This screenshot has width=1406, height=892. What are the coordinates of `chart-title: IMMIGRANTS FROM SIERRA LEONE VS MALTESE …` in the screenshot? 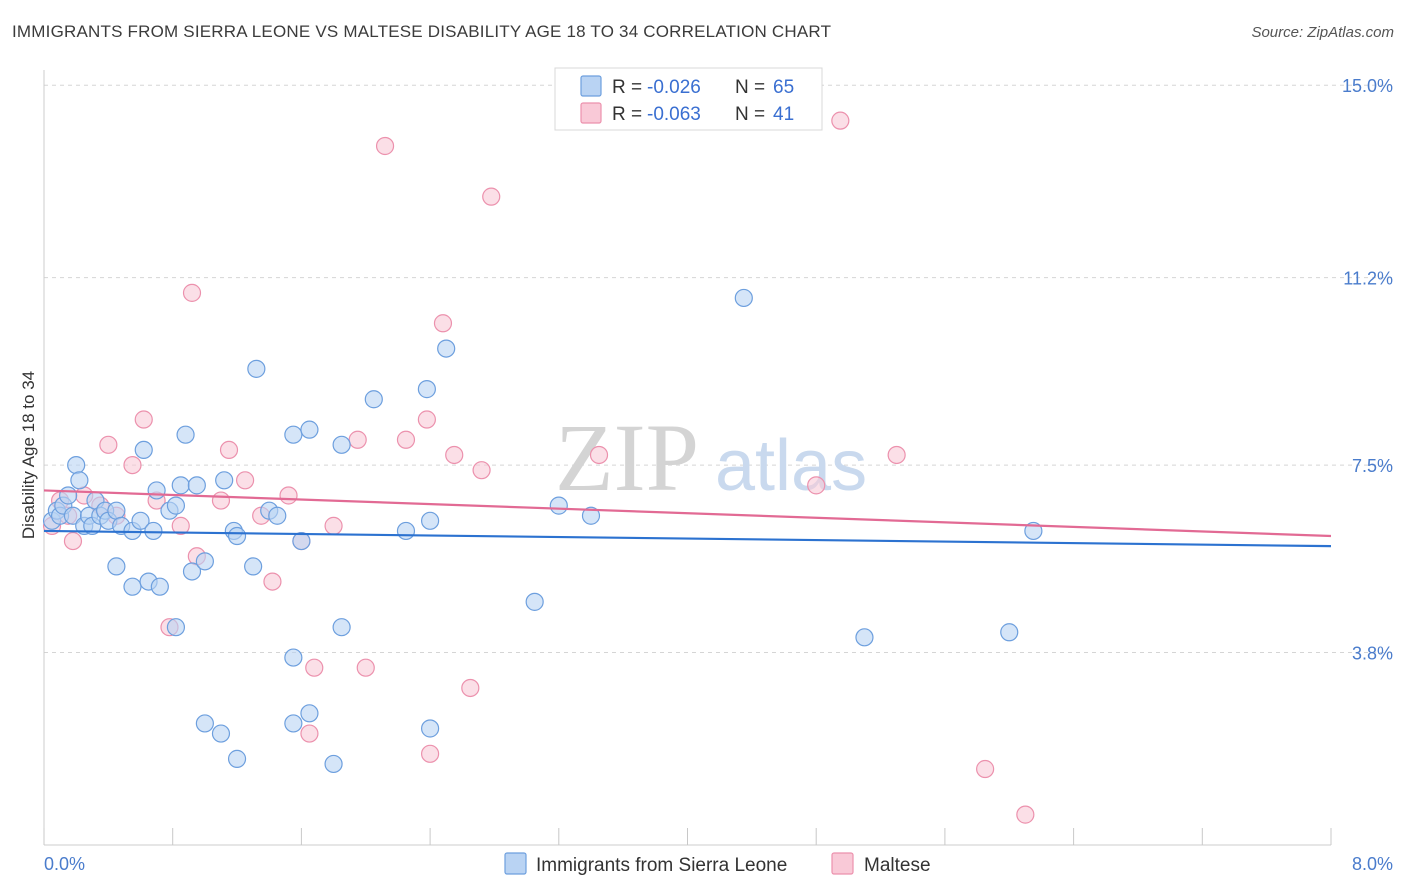 It's located at (422, 31).